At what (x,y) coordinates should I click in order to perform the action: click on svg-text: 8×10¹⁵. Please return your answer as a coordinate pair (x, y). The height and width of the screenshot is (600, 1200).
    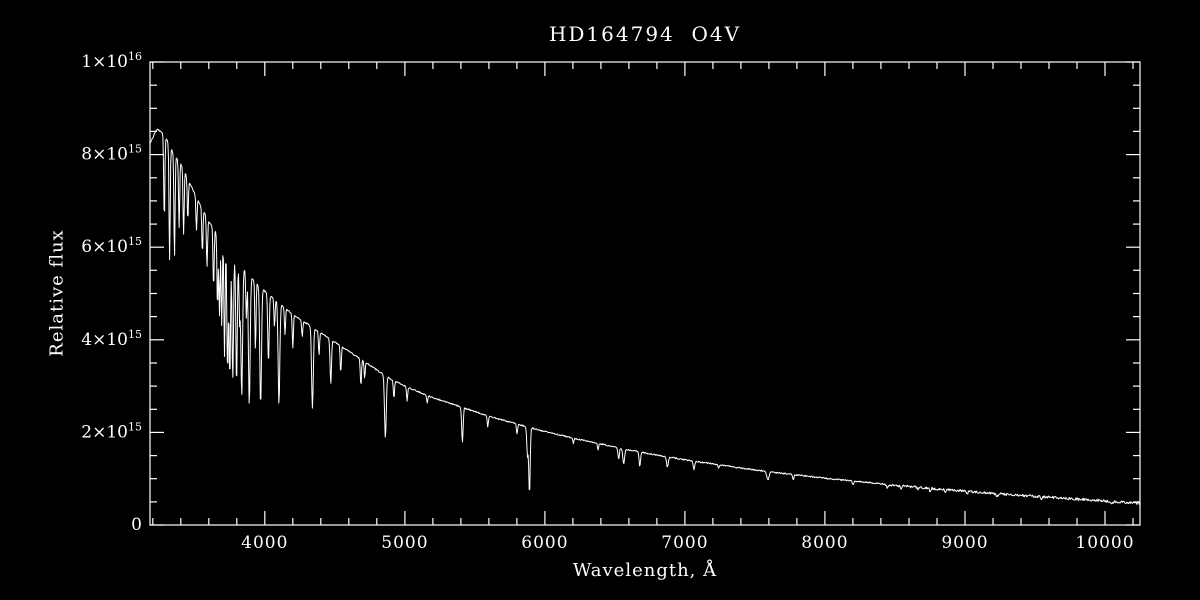
    Looking at the image, I should click on (111, 154).